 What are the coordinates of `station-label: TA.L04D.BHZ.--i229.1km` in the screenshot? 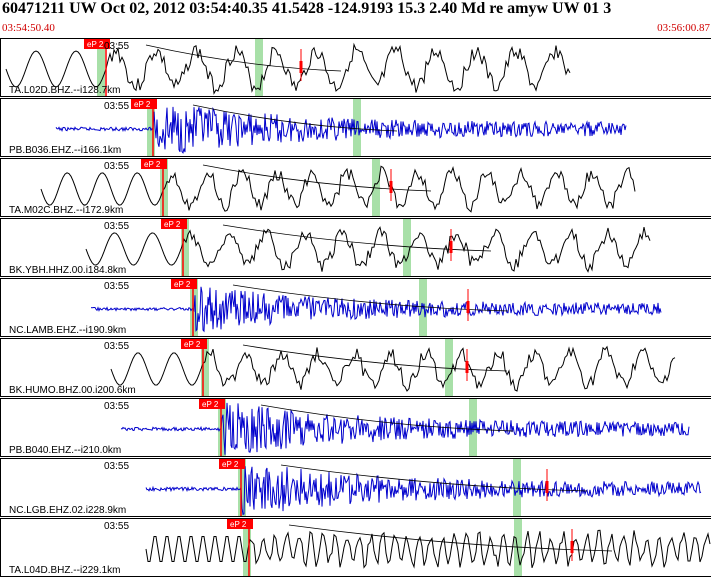 It's located at (65, 570).